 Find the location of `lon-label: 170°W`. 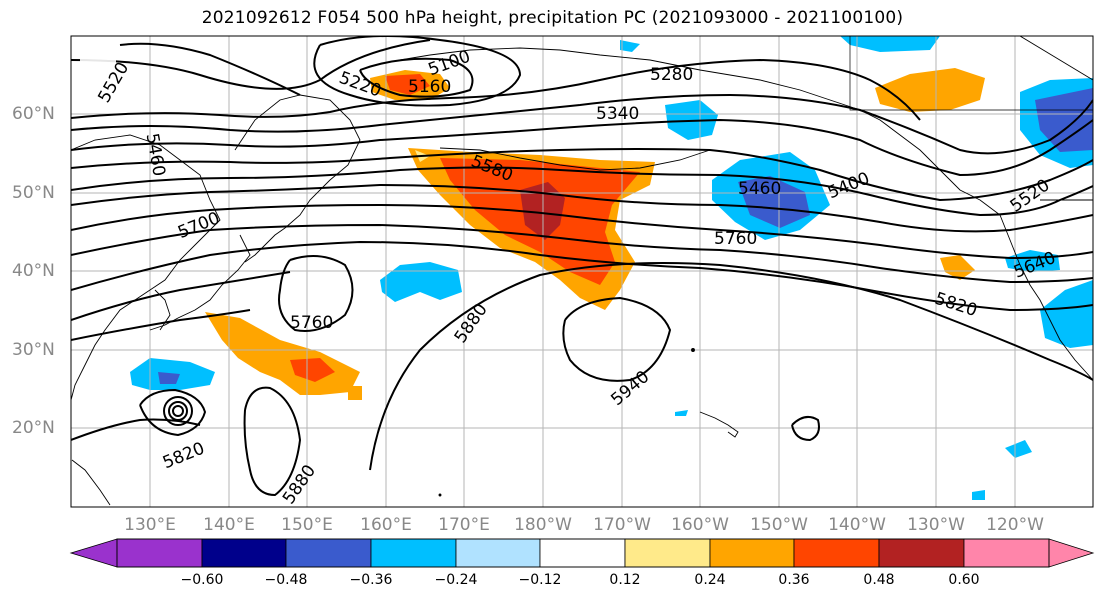

lon-label: 170°W is located at coordinates (622, 525).